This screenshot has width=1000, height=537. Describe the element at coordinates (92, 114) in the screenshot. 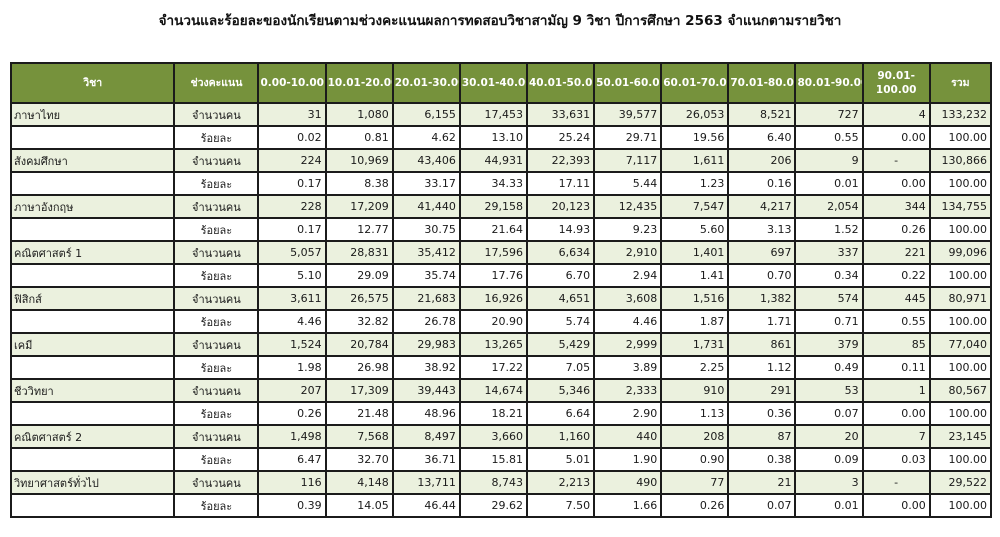

I see `subject-cell: ภาษาไทย` at that location.